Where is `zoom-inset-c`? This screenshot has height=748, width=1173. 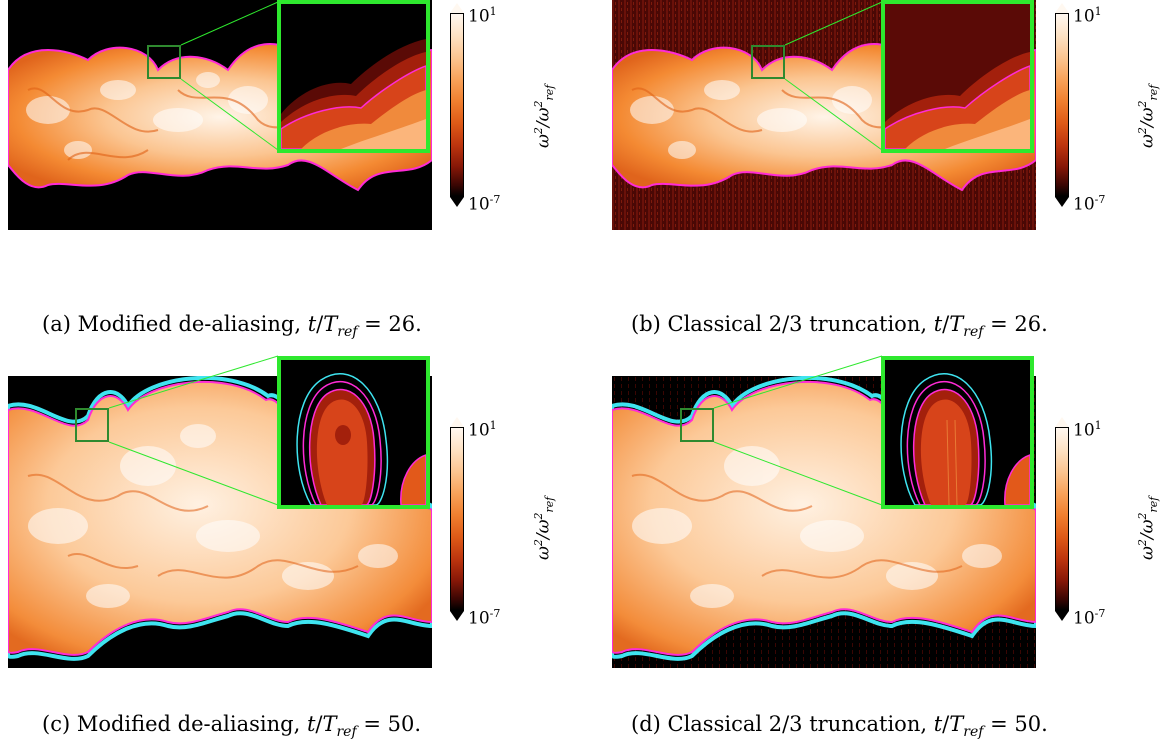 zoom-inset-c is located at coordinates (353, 432).